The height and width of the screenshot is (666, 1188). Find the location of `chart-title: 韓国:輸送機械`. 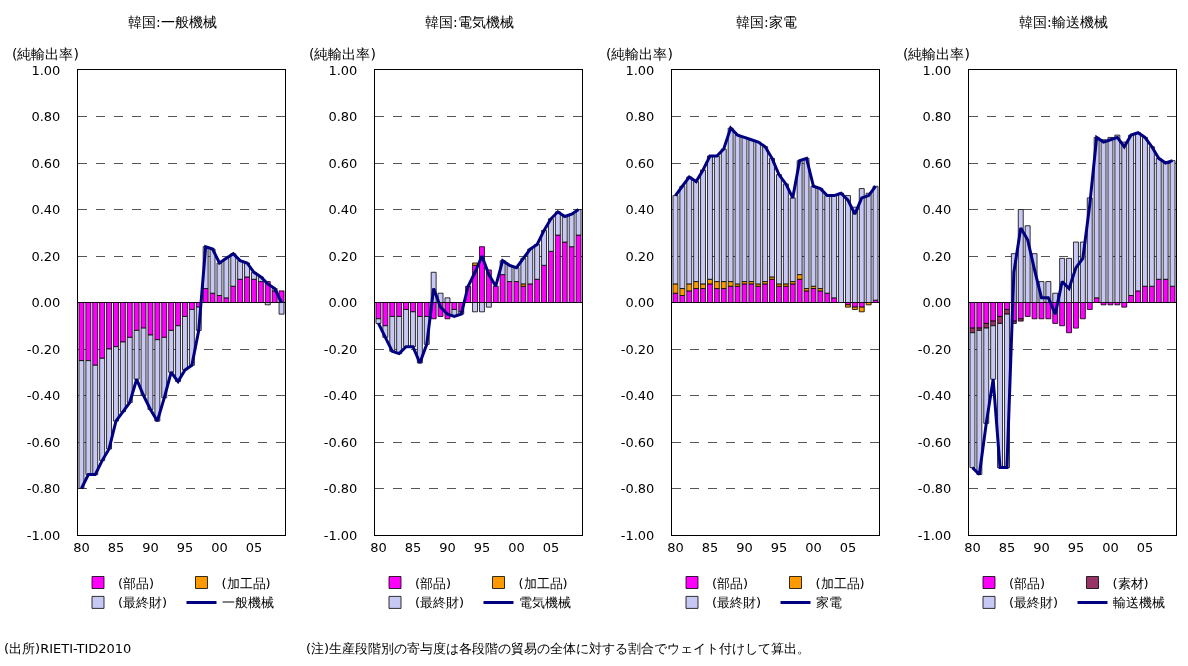

chart-title: 韓国:輸送機械 is located at coordinates (1063, 21).